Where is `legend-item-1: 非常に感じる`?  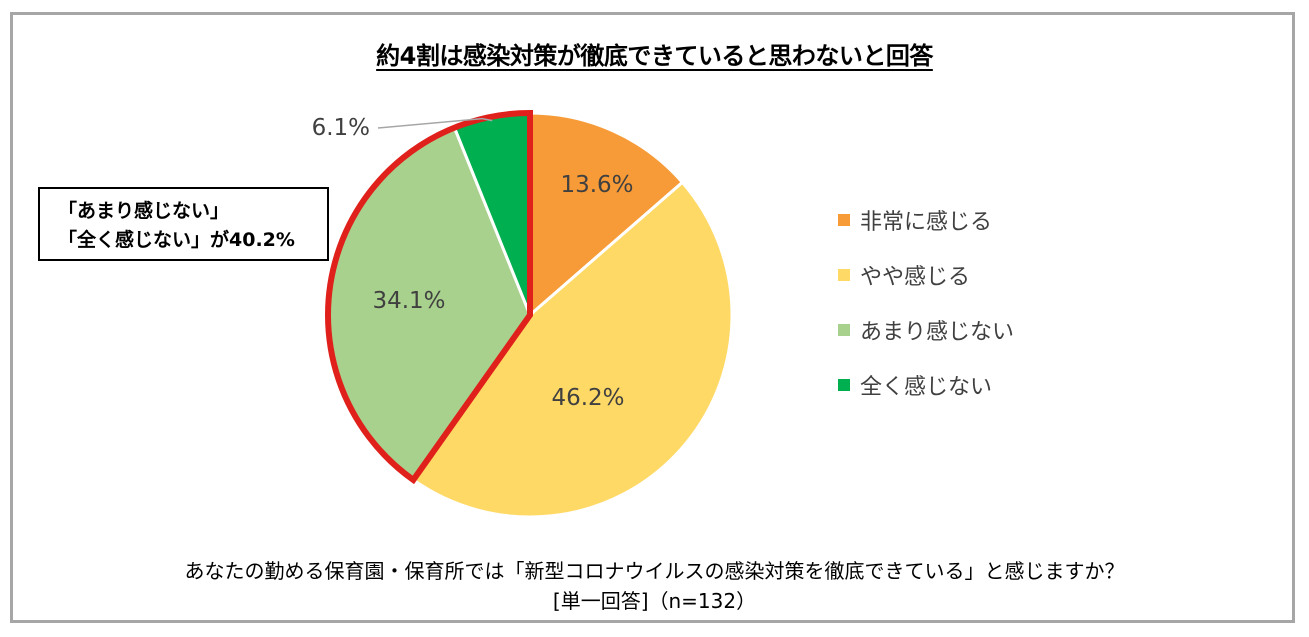 legend-item-1: 非常に感じる is located at coordinates (926, 219).